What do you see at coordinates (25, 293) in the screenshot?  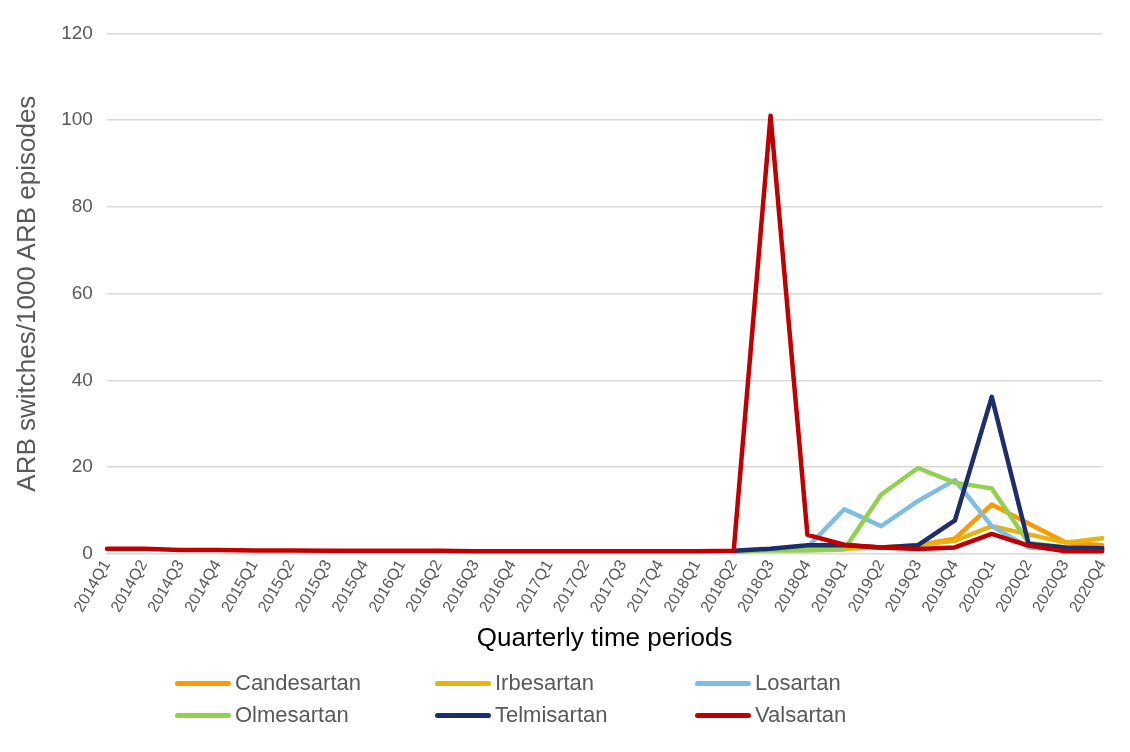 I see `y-axis-title: ARB switches/1000 ARB episodes` at bounding box center [25, 293].